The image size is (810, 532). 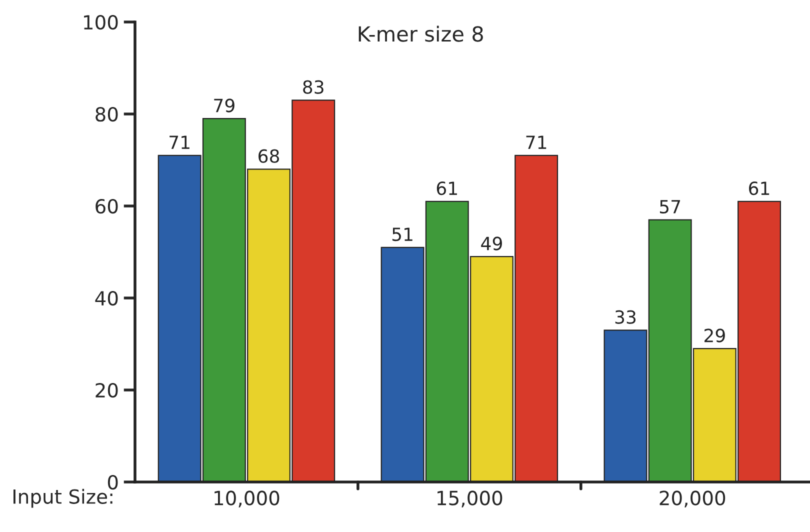 I want to click on x-tick-label: 20,000, so click(x=693, y=499).